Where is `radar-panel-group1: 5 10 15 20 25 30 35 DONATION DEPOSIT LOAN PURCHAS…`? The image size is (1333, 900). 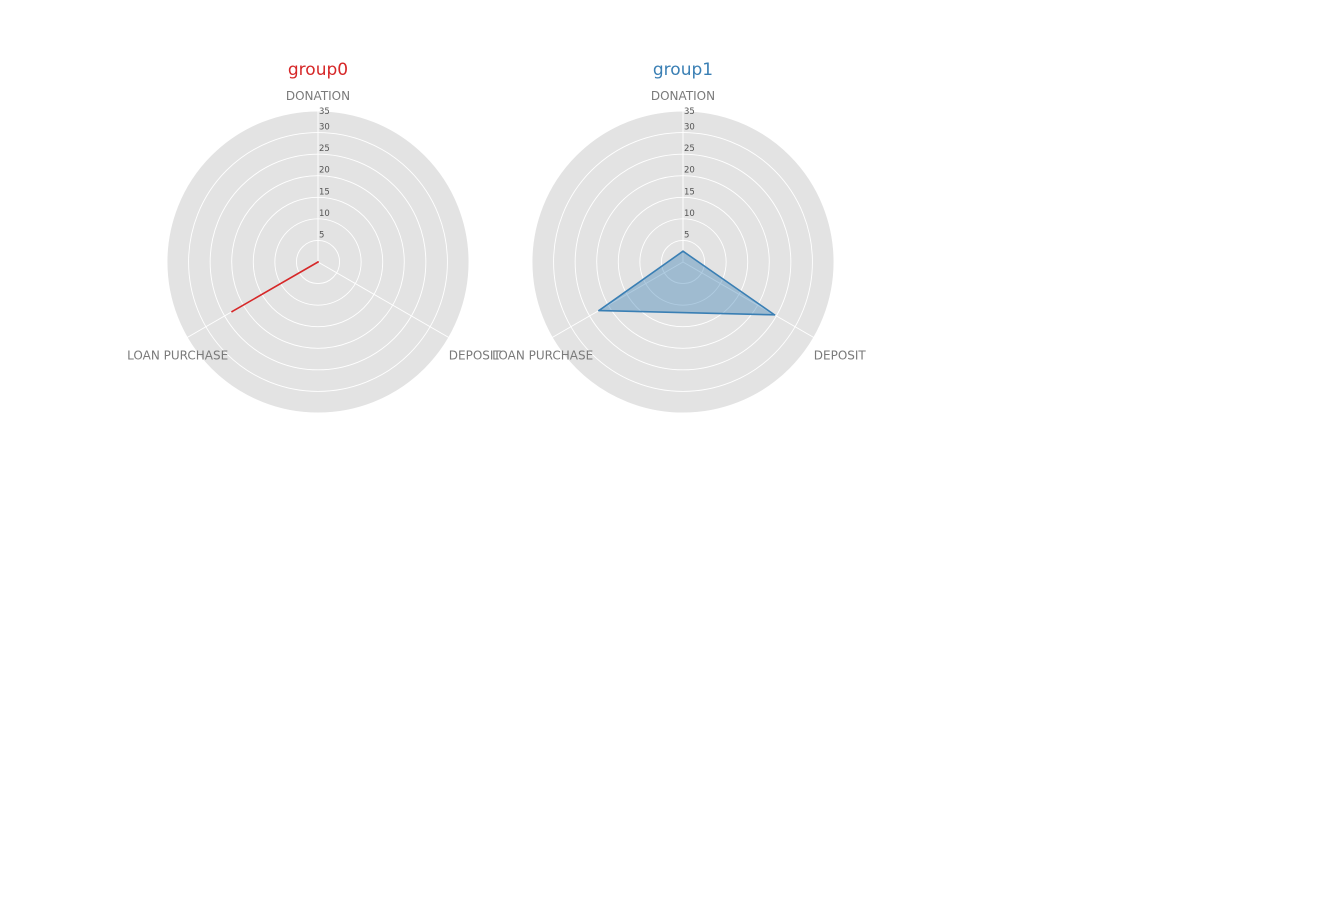 radar-panel-group1: 5 10 15 20 25 30 35 DONATION DEPOSIT LOAN PURCHAS… is located at coordinates (679, 237).